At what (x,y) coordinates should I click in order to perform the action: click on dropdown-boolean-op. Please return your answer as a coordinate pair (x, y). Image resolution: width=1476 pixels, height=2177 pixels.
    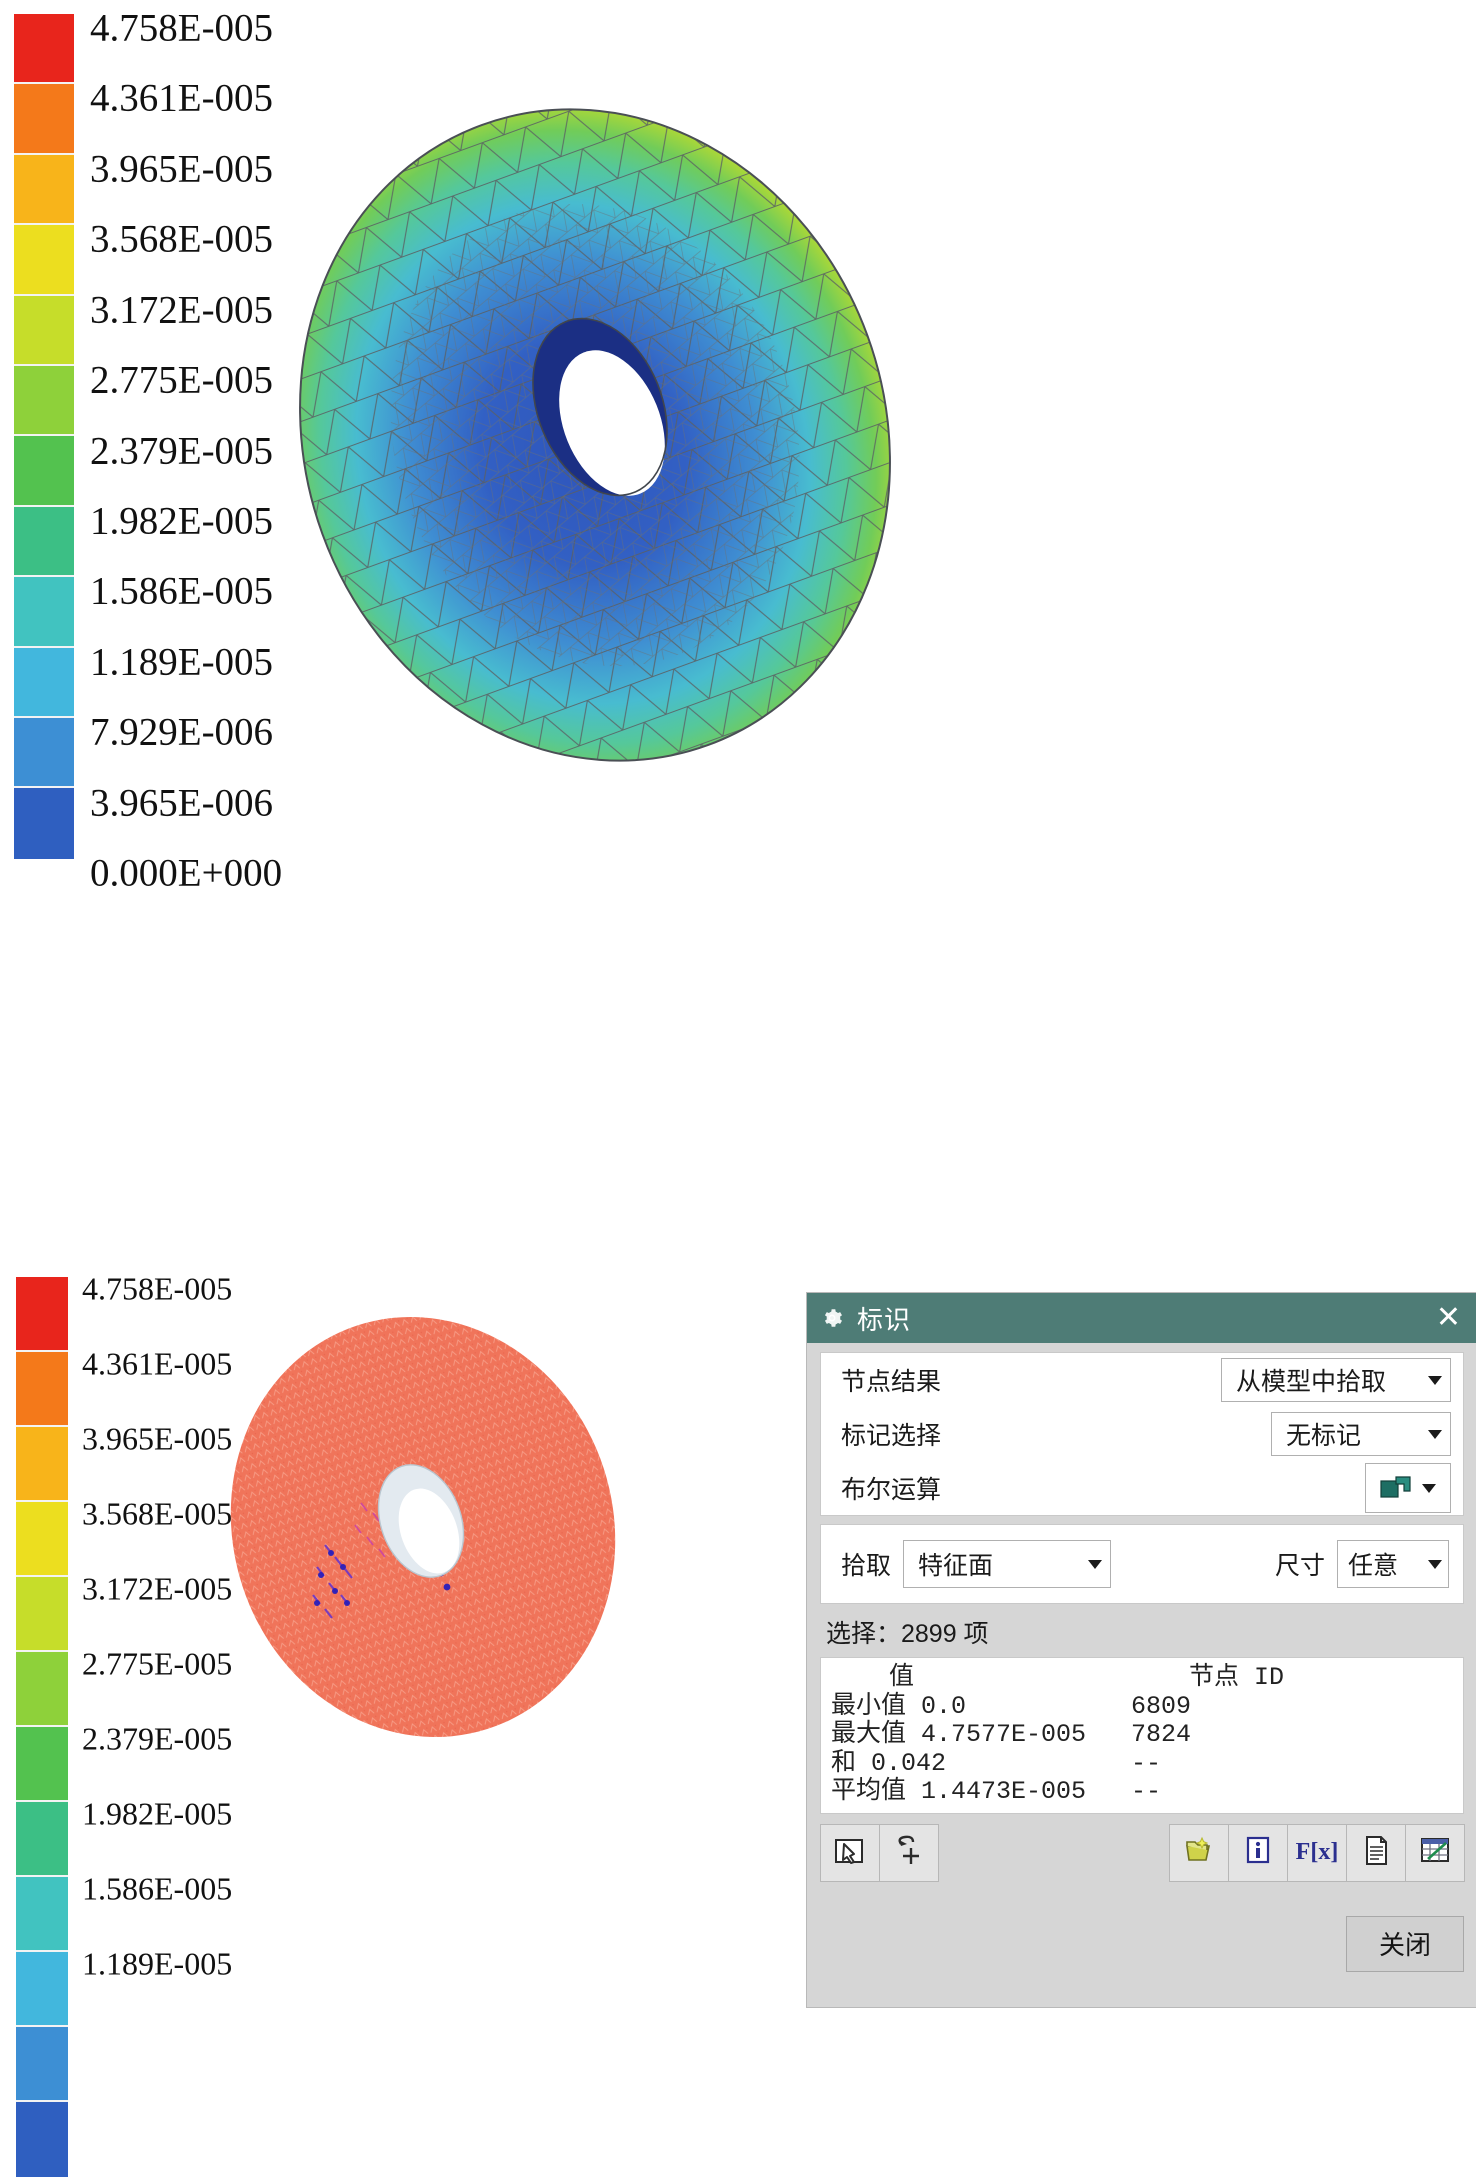
    Looking at the image, I should click on (1408, 1488).